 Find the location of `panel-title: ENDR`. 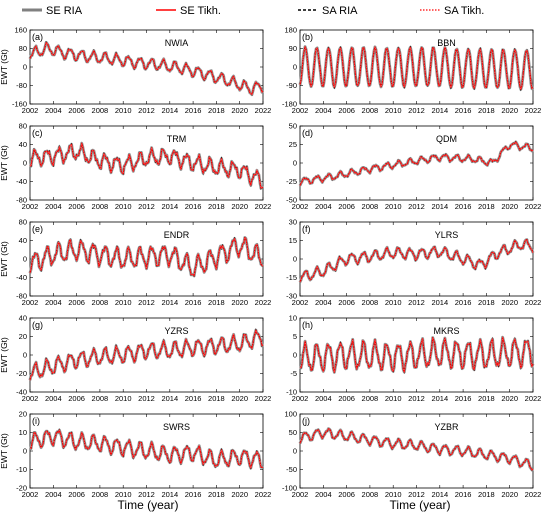

panel-title: ENDR is located at coordinates (177, 235).